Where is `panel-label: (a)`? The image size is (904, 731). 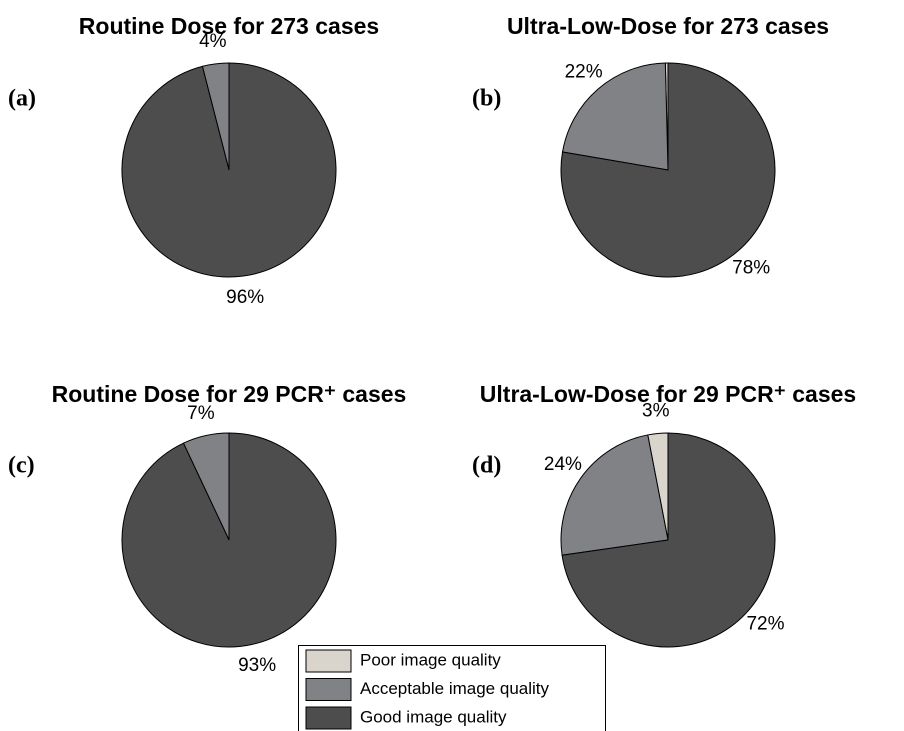
panel-label: (a) is located at coordinates (22, 99).